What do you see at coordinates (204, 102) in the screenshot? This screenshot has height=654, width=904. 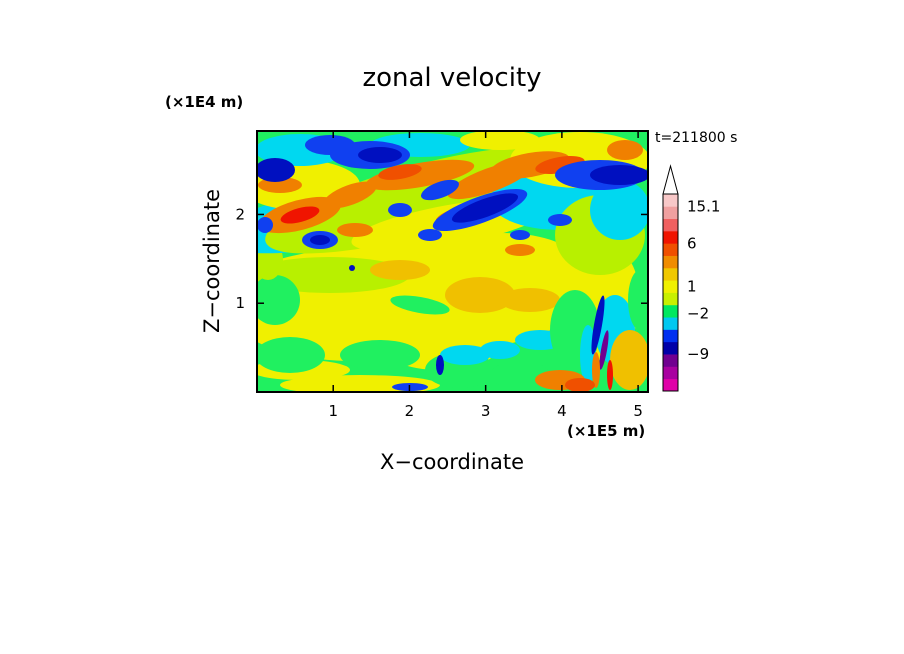 I see `y-unit-label: (×1E4 m)` at bounding box center [204, 102].